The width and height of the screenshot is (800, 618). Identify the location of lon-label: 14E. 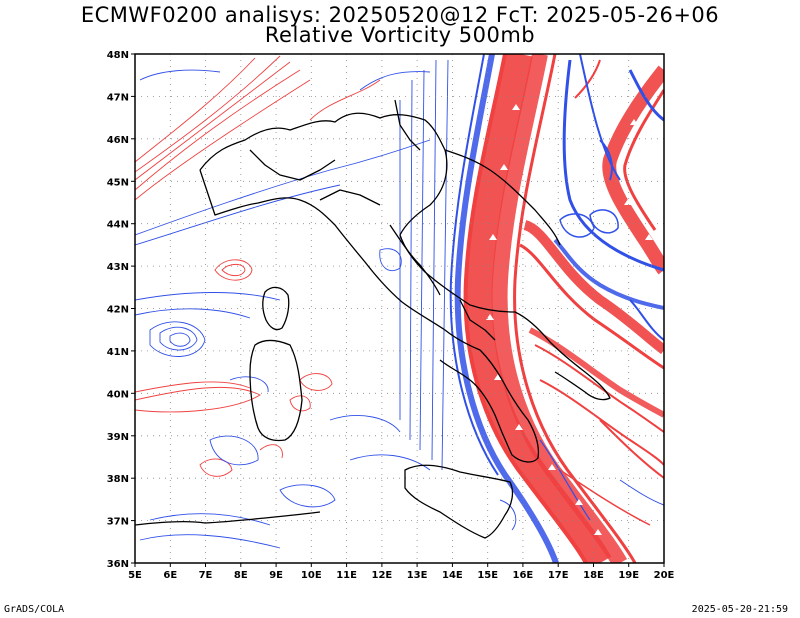
(452, 575).